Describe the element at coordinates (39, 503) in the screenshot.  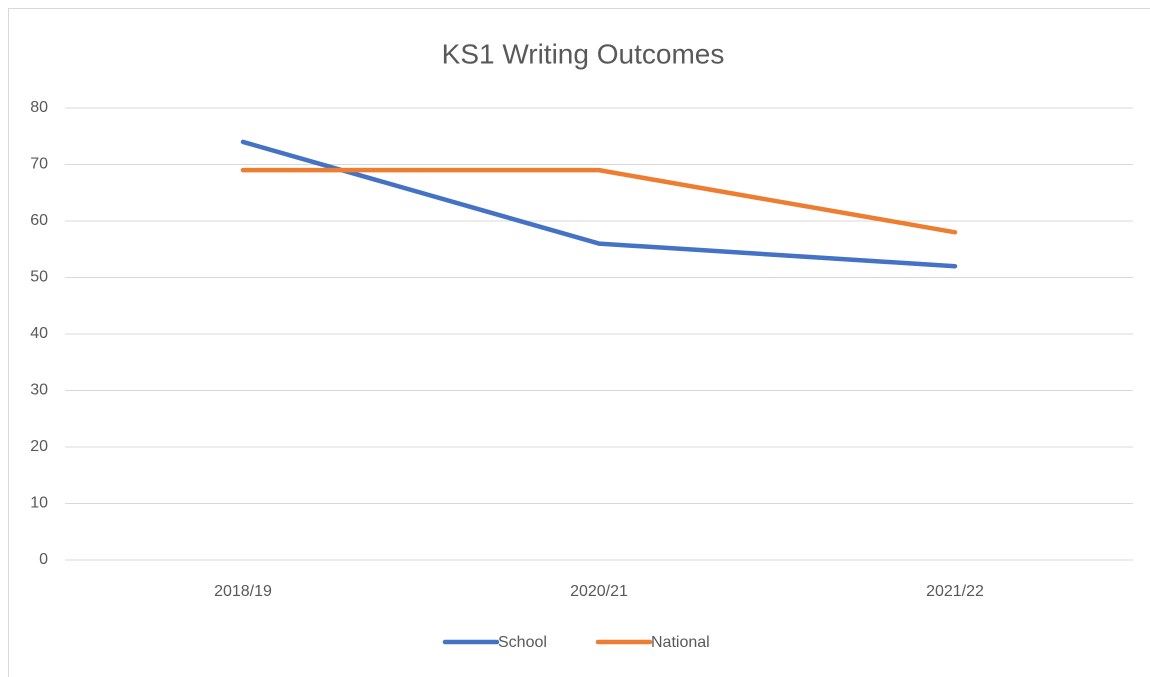
I see `y-tick-label: 10` at that location.